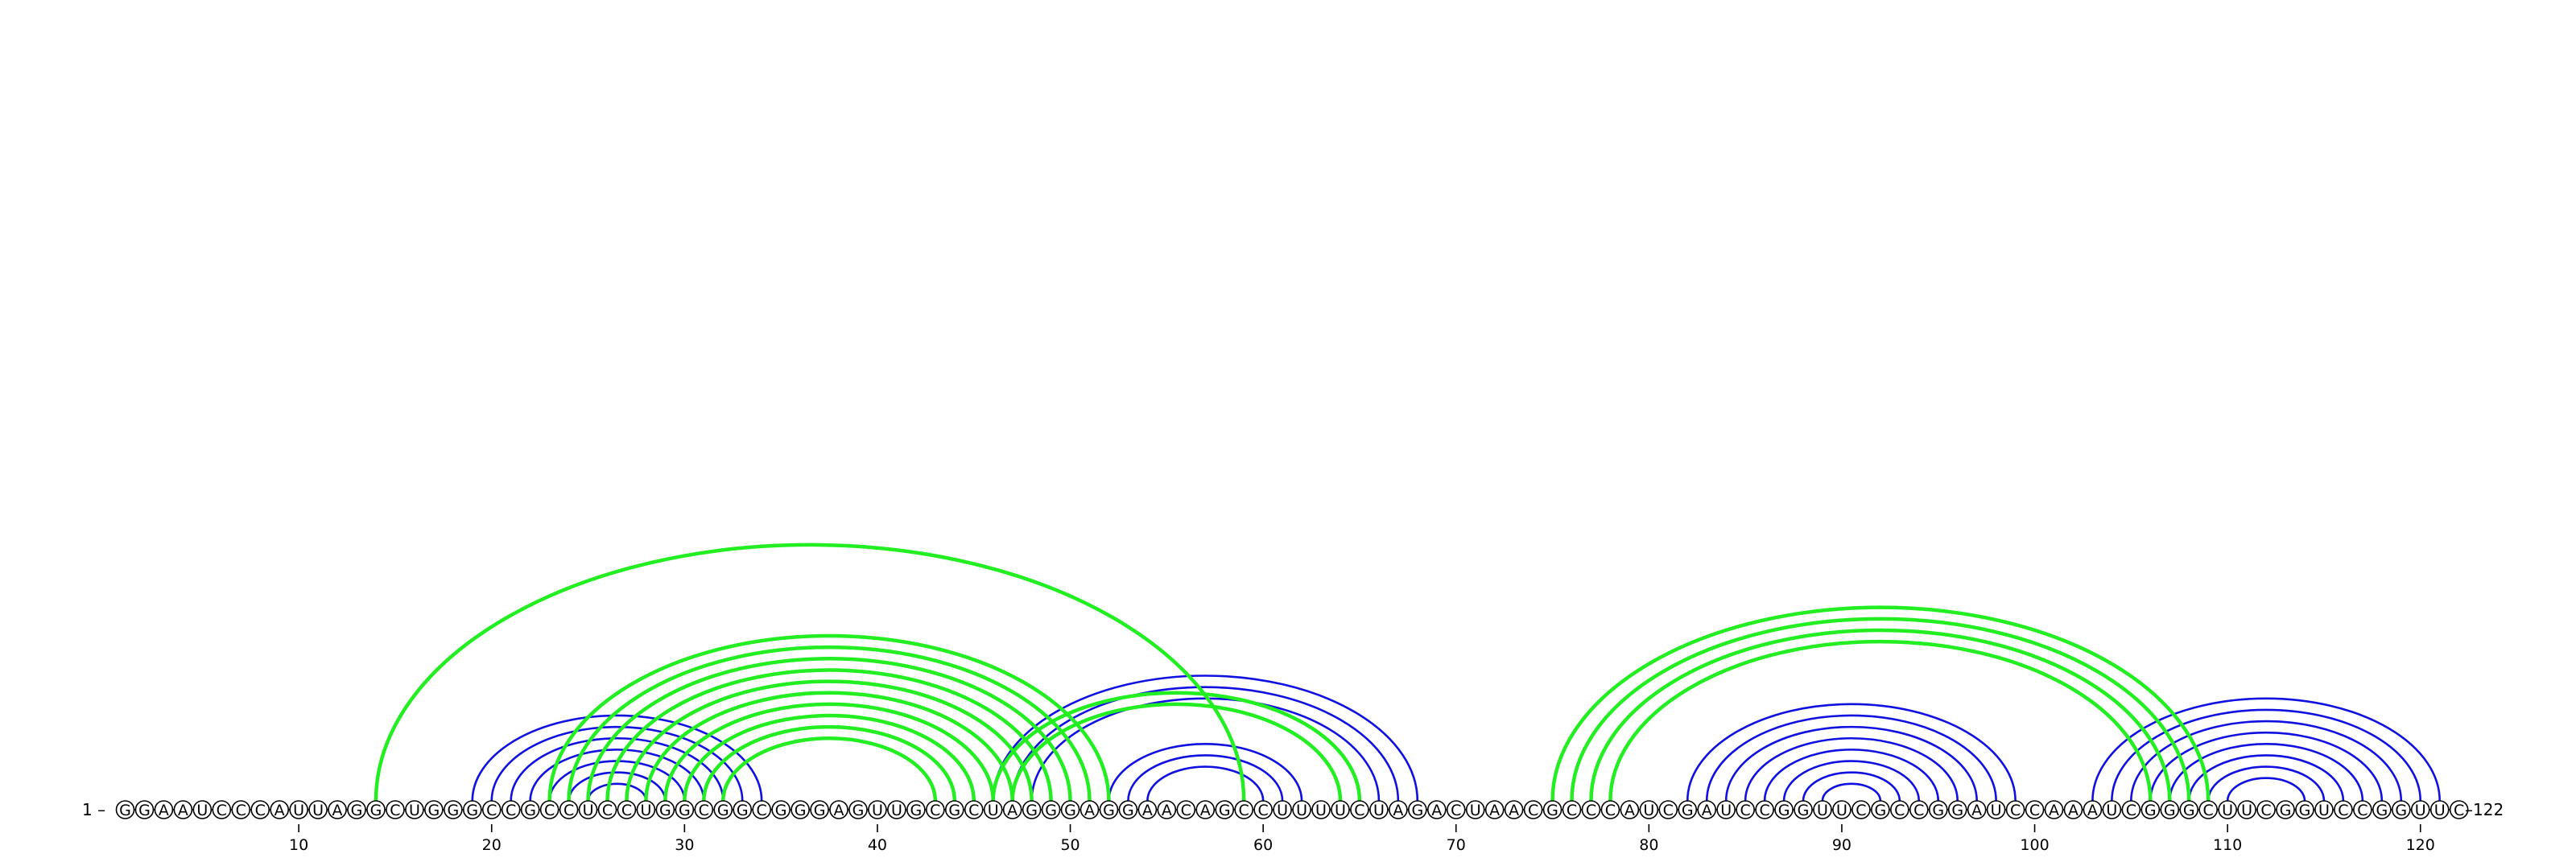 This screenshot has height=858, width=2576. Describe the element at coordinates (1263, 845) in the screenshot. I see `position-tick-label: 60` at that location.